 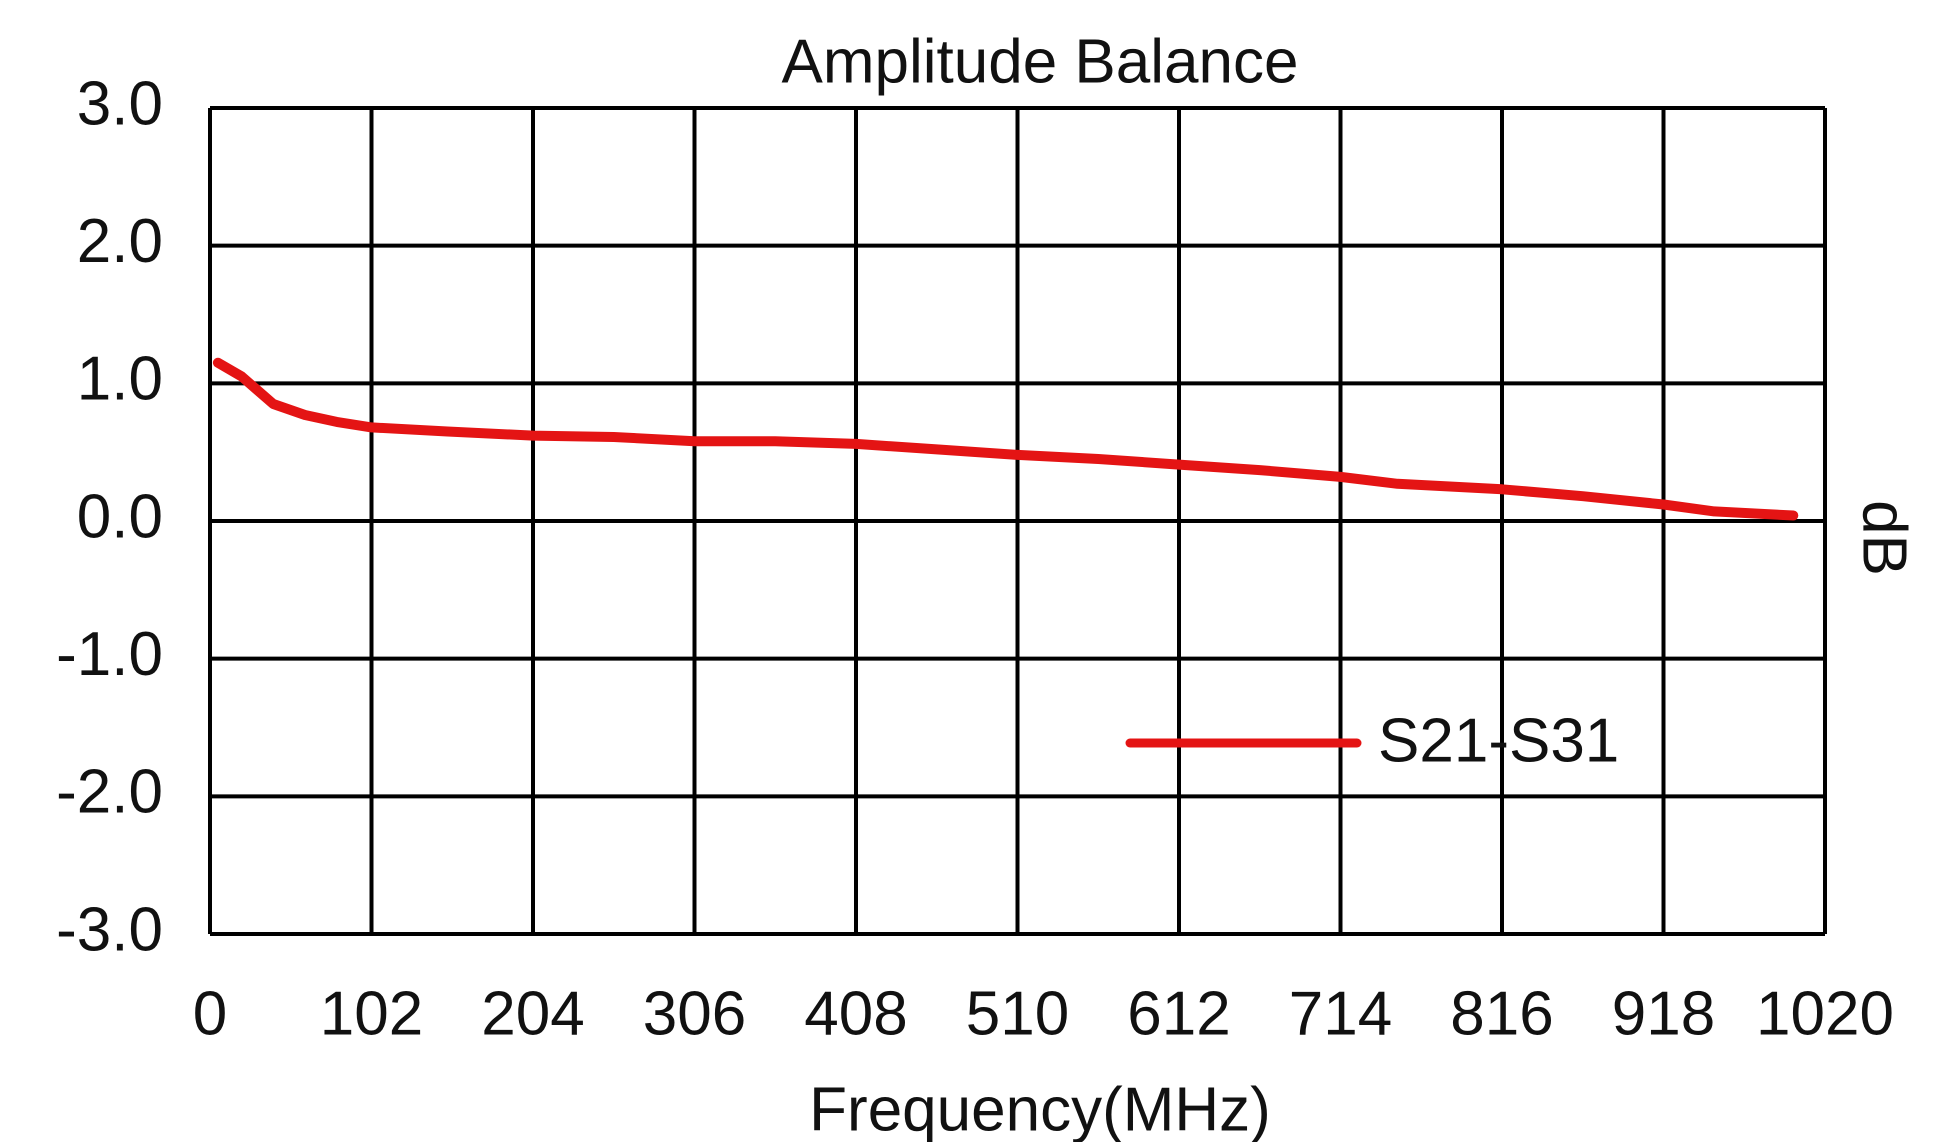 I want to click on y-tick-label: 3.0, so click(x=120, y=103).